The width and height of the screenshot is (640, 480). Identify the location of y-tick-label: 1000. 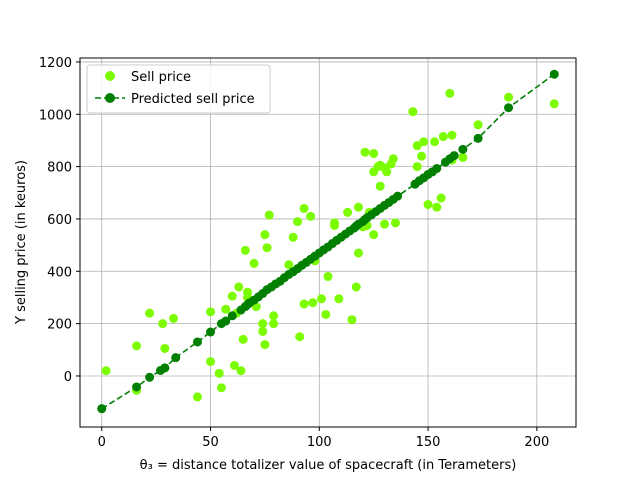
(55, 115).